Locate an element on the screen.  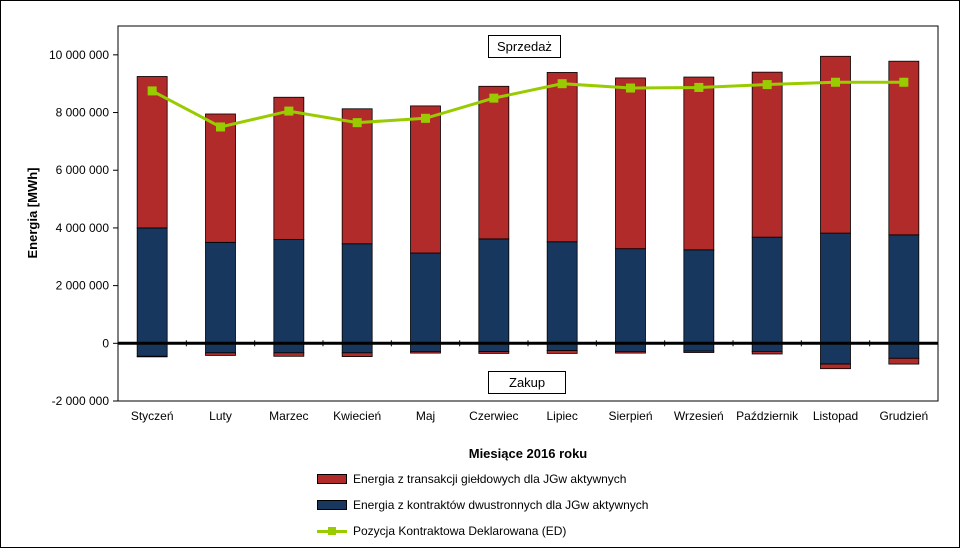
line-series-group is located at coordinates (528, 104).